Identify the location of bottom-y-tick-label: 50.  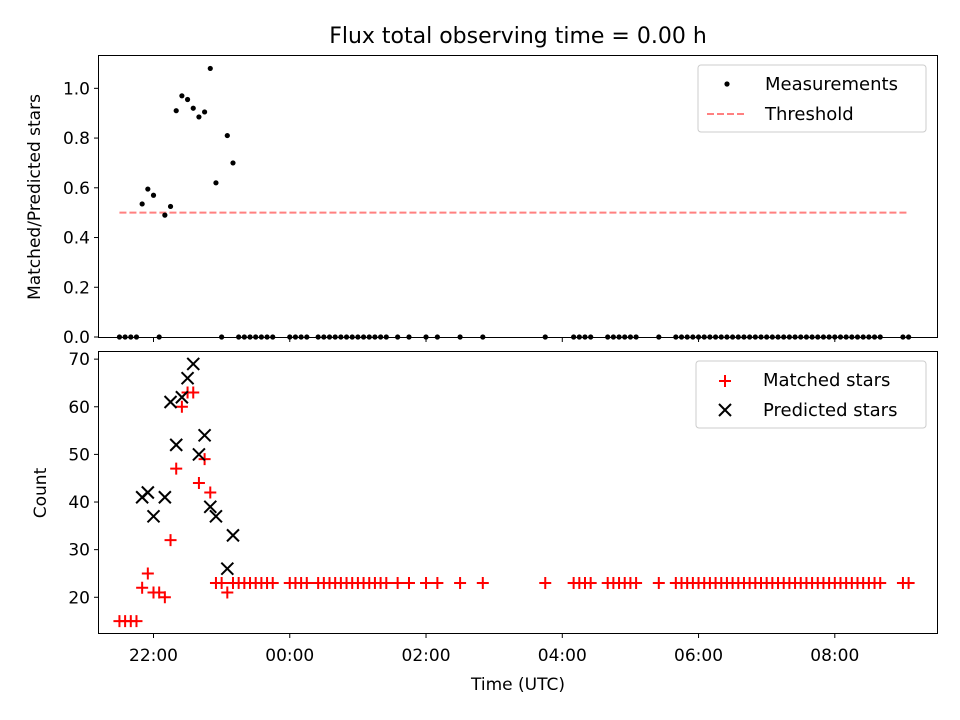
(79, 455).